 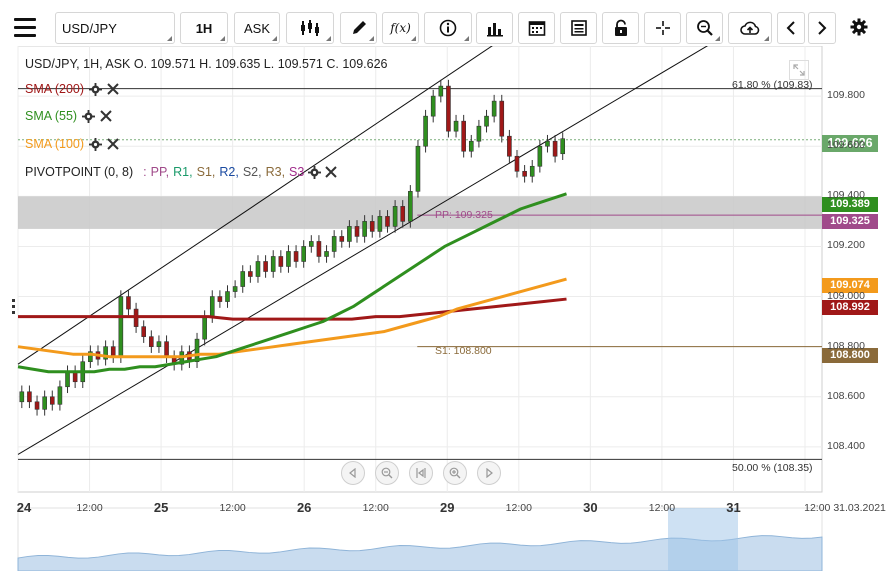 I want to click on cloud-upload-icon, so click(x=750, y=28).